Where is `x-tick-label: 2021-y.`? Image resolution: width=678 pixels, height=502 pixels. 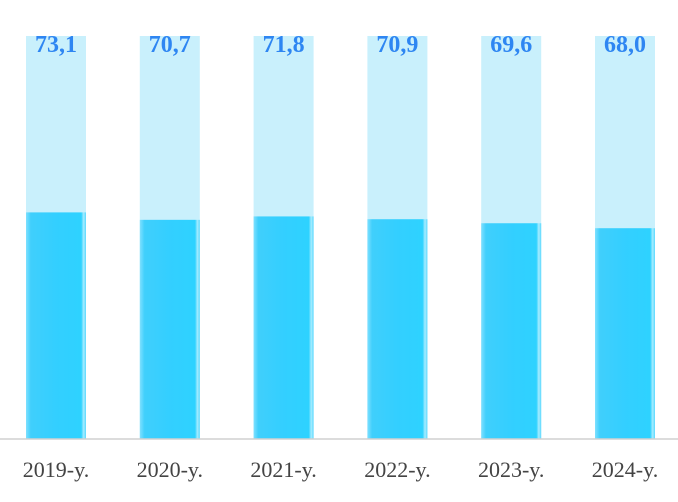 x-tick-label: 2021-y. is located at coordinates (283, 469).